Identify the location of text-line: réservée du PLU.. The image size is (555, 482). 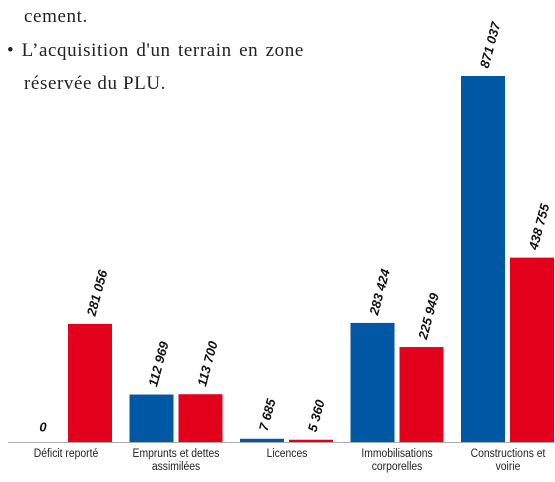
(95, 83).